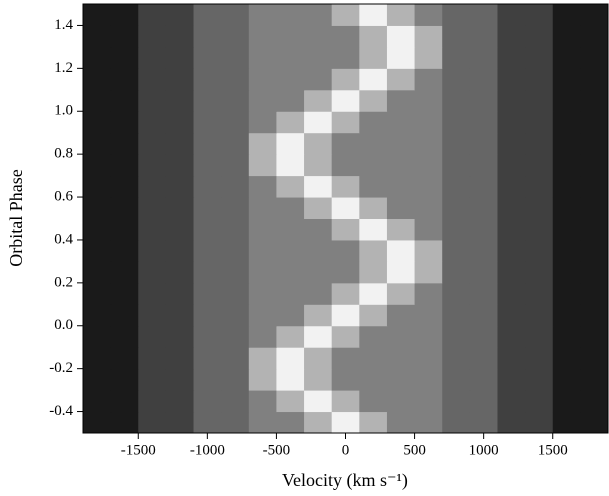 This screenshot has width=609, height=496. Describe the element at coordinates (63, 154) in the screenshot. I see `y-tick-label: 0.8` at that location.